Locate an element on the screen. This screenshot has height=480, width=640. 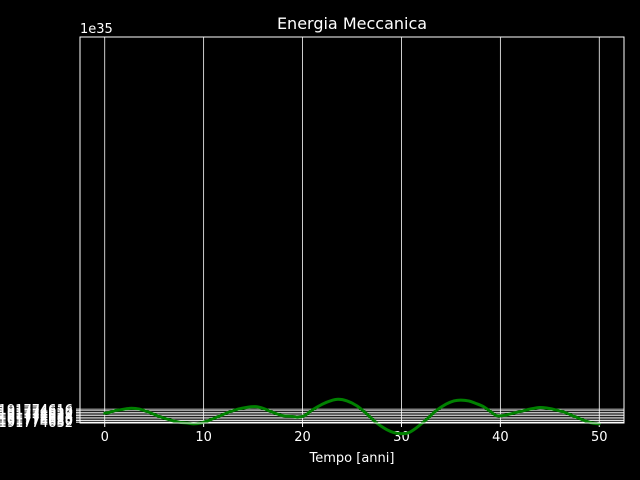
series-group is located at coordinates (352, 416).